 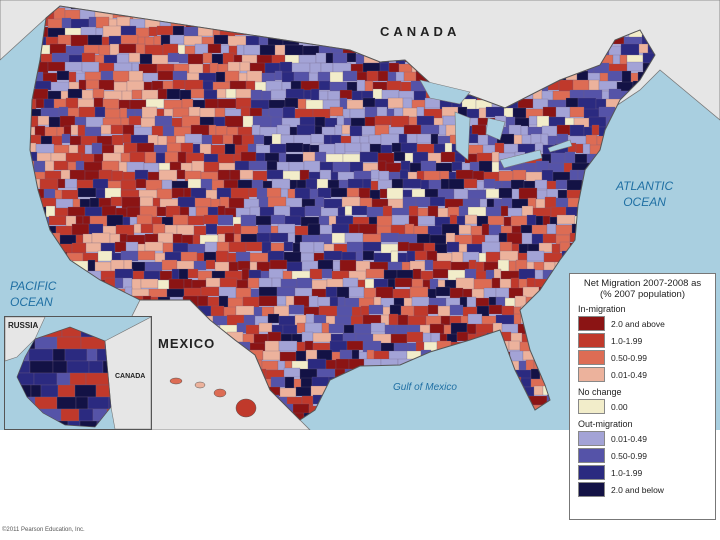 What do you see at coordinates (627, 340) in the screenshot?
I see `legend-label: 1.0-1.99` at bounding box center [627, 340].